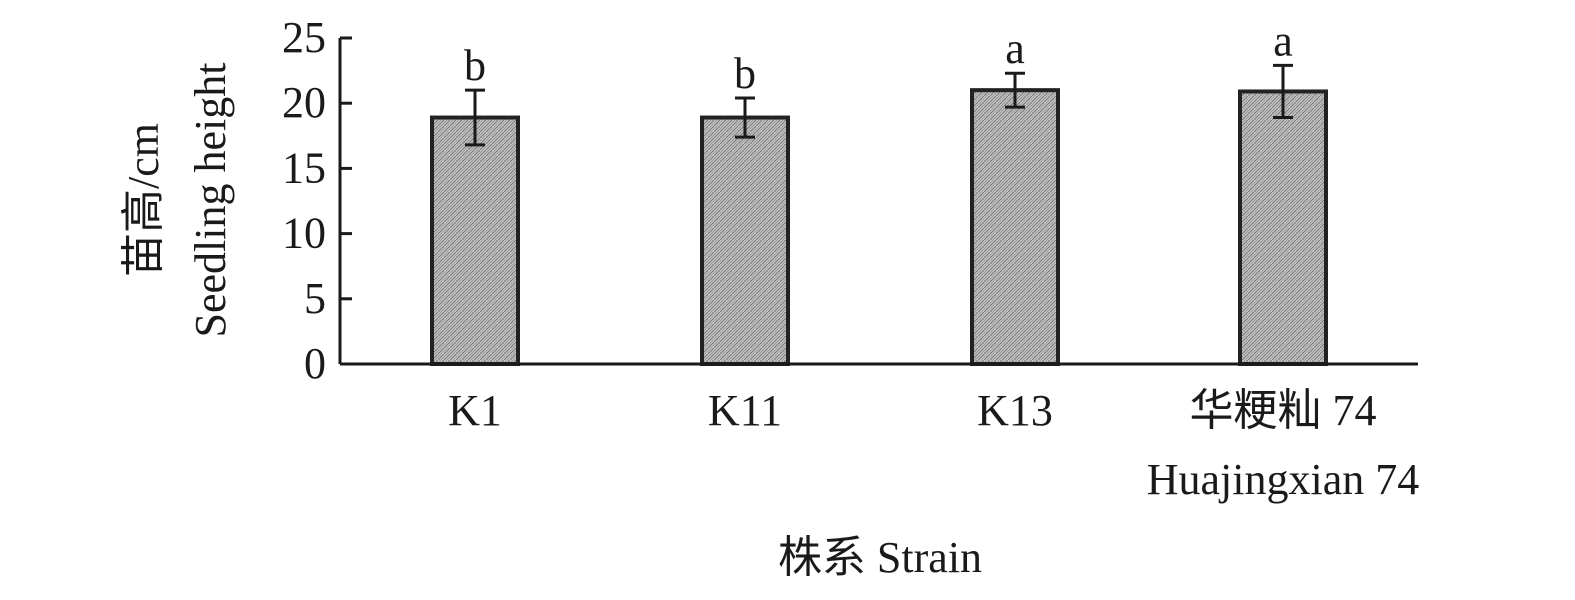 The width and height of the screenshot is (1575, 600). What do you see at coordinates (315, 363) in the screenshot?
I see `y-tick-label: 0` at bounding box center [315, 363].